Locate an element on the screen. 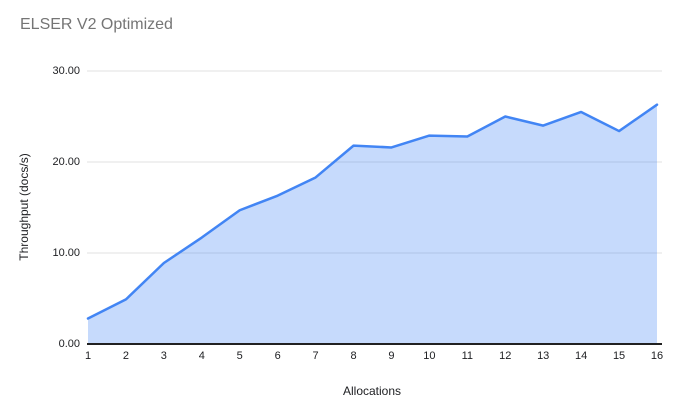 The width and height of the screenshot is (677, 419). x-tick-label: 14 is located at coordinates (581, 356).